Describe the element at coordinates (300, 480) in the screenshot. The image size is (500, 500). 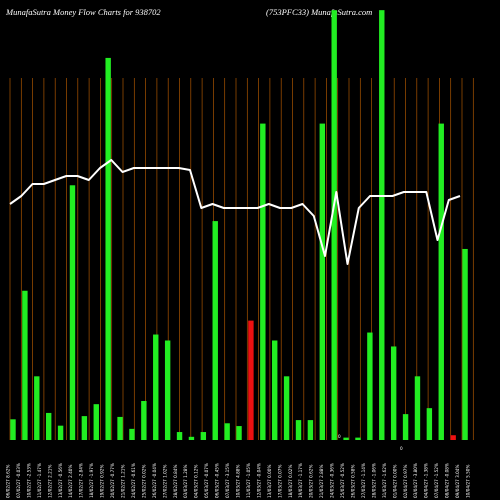
I see `x-tick-label: 19/03/27 -1.17%` at that location.